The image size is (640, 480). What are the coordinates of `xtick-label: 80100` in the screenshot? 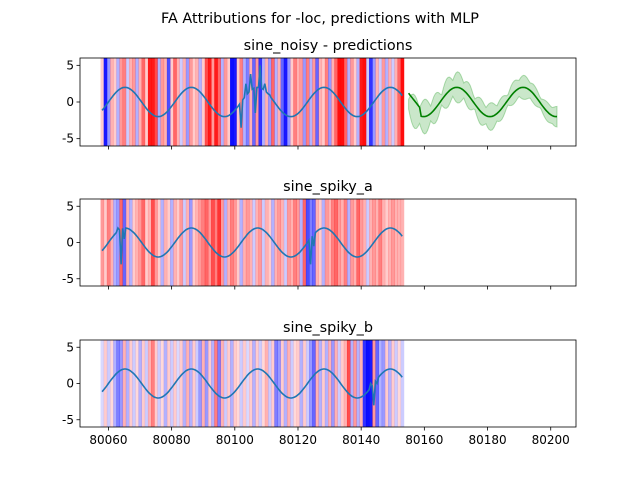 It's located at (235, 440).